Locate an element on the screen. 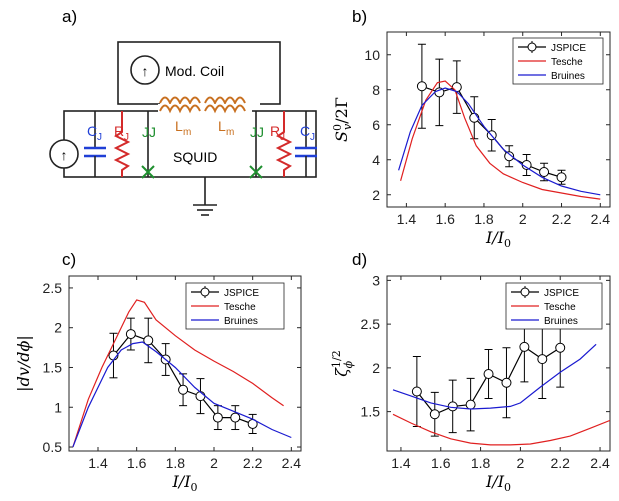  panel-label-d: d) is located at coordinates (359, 259).